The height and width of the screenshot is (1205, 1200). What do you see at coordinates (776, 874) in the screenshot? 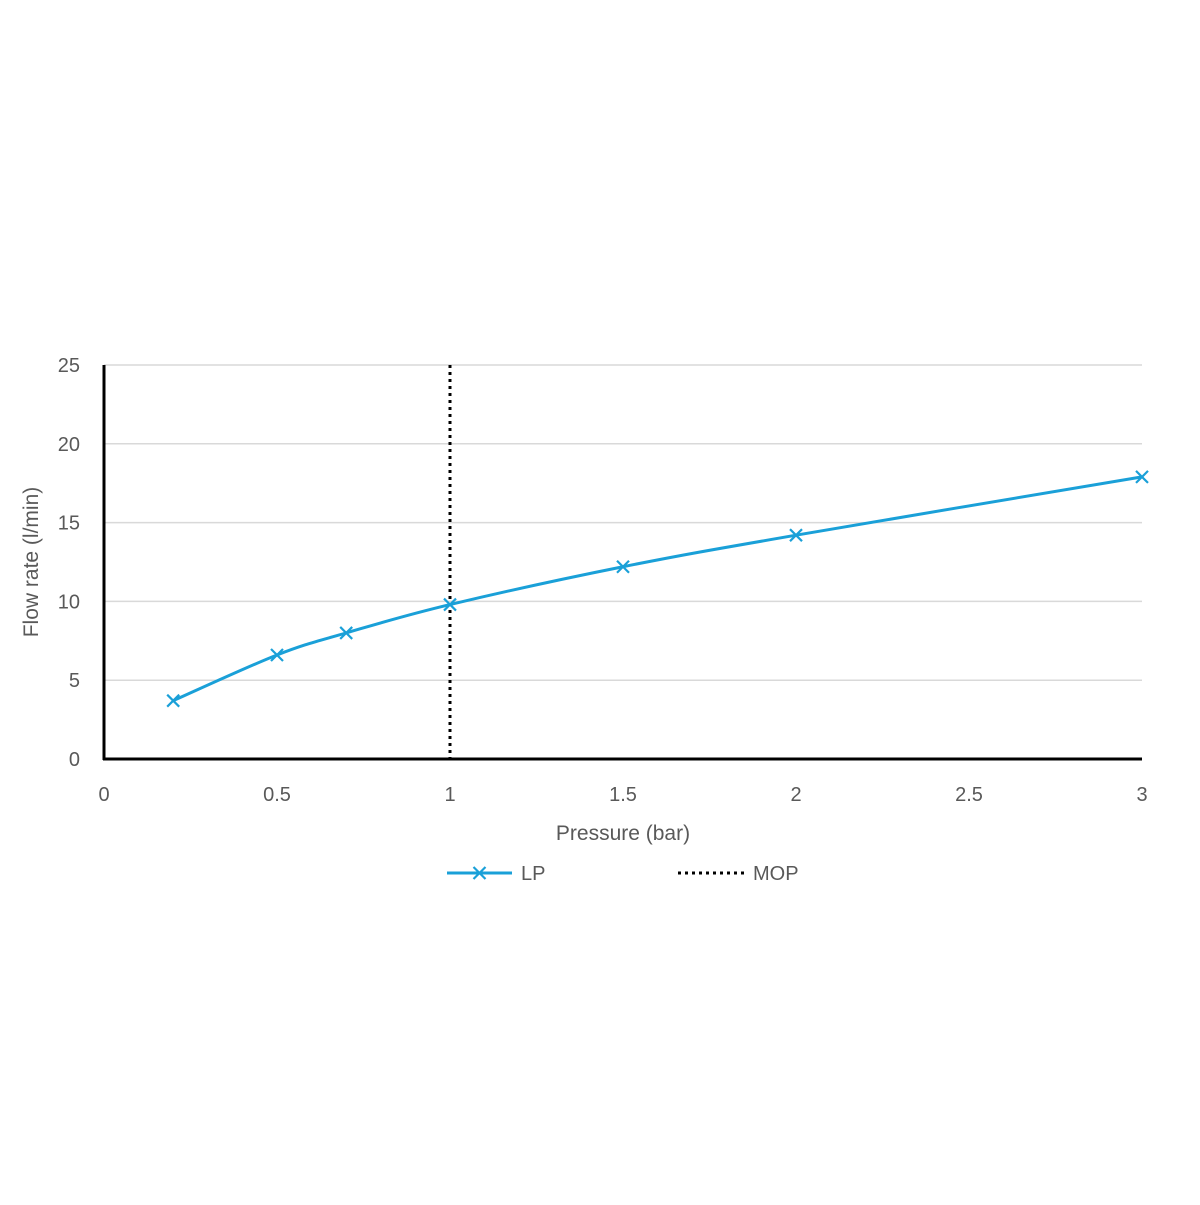
I see `legend-mop-label: MOP` at bounding box center [776, 874].